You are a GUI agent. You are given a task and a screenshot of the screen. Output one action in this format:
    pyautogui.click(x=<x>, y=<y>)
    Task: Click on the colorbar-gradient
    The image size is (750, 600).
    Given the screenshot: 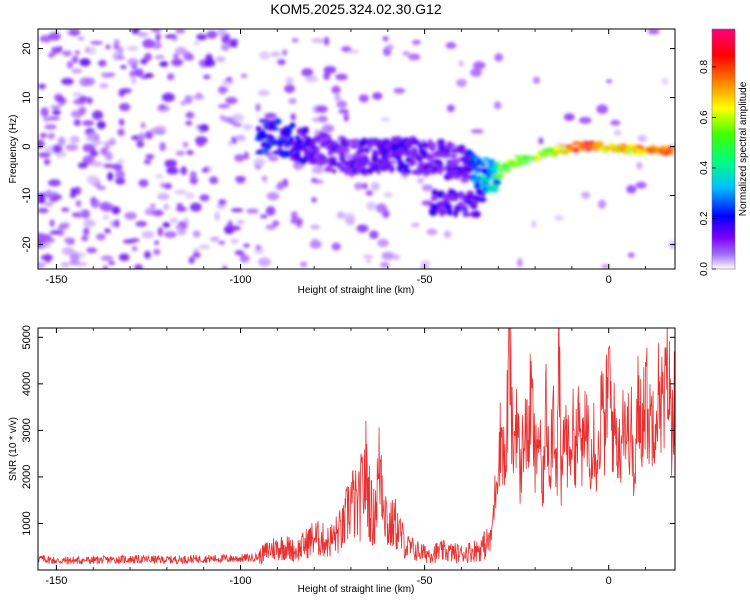 What is the action you would take?
    pyautogui.click(x=723, y=149)
    